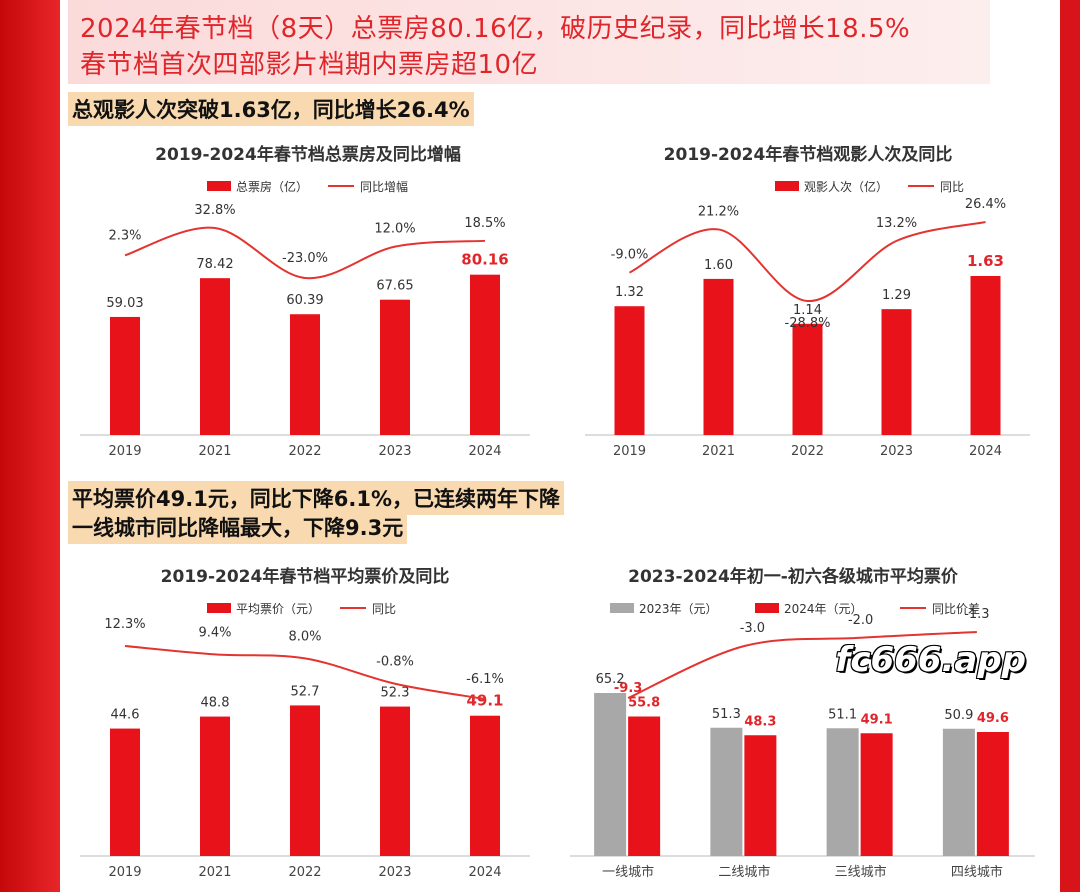  I want to click on right-red-border, so click(1070, 446).